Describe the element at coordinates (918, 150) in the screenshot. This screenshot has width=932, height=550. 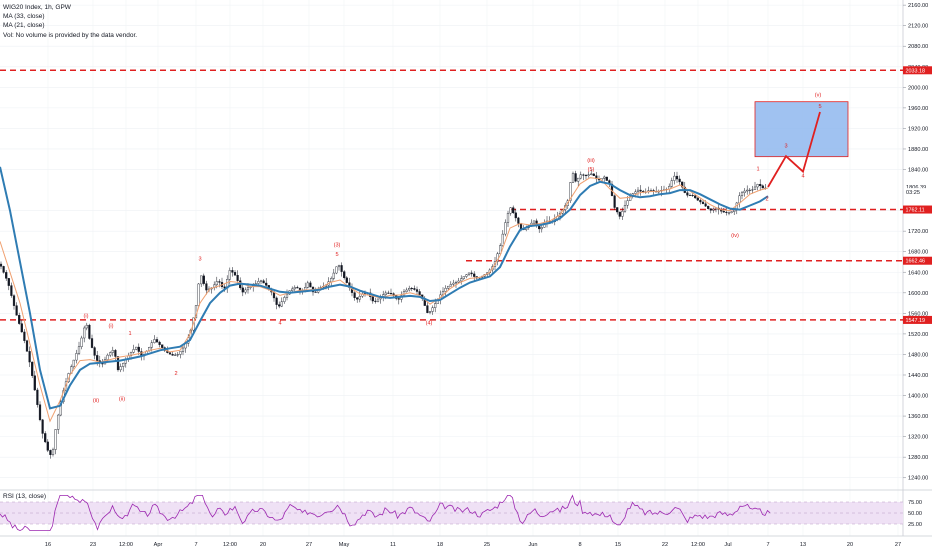
I see `y-tick-label: 1880.00` at that location.